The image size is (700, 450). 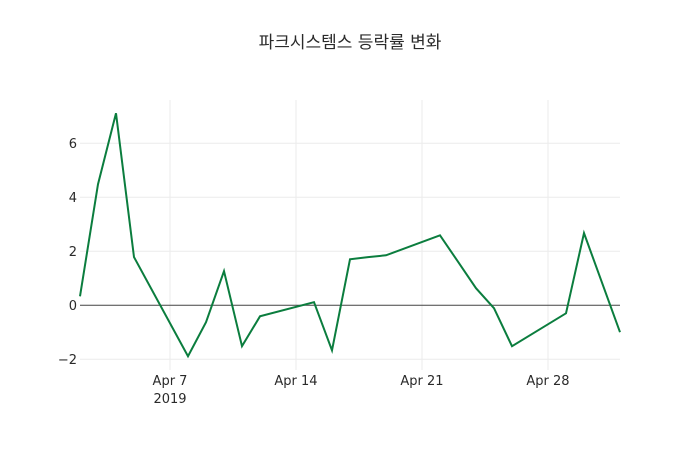 I want to click on y-axis-ticks: −2 0 2 4 6, so click(x=67, y=252).